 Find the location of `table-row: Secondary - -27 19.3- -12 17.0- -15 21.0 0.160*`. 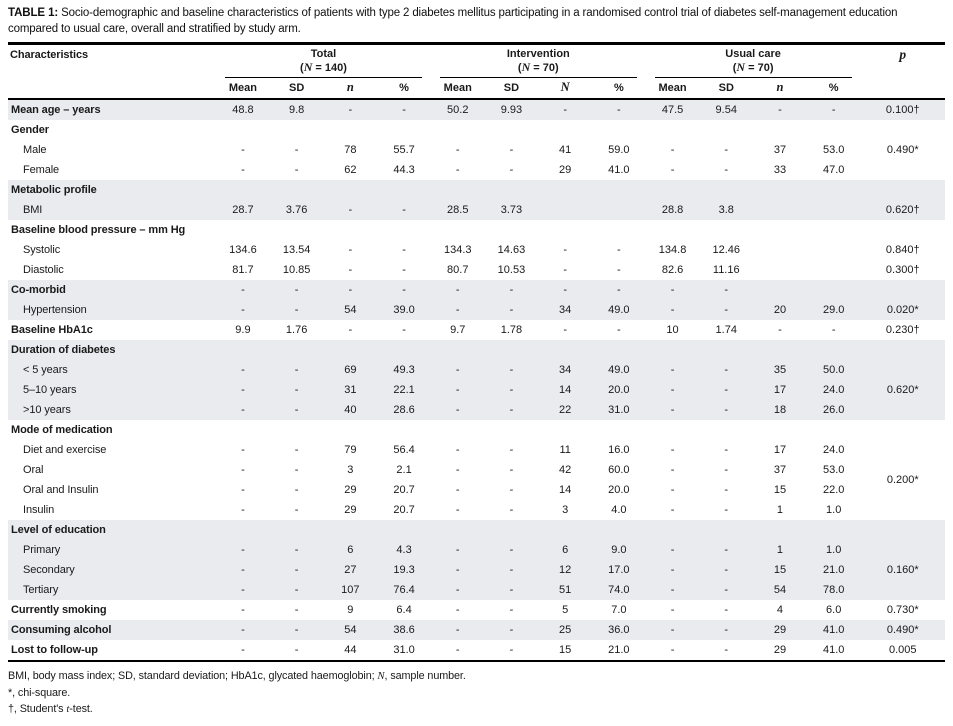

table-row: Secondary - -27 19.3- -12 17.0- -15 21.0 0.160* is located at coordinates (476, 570).